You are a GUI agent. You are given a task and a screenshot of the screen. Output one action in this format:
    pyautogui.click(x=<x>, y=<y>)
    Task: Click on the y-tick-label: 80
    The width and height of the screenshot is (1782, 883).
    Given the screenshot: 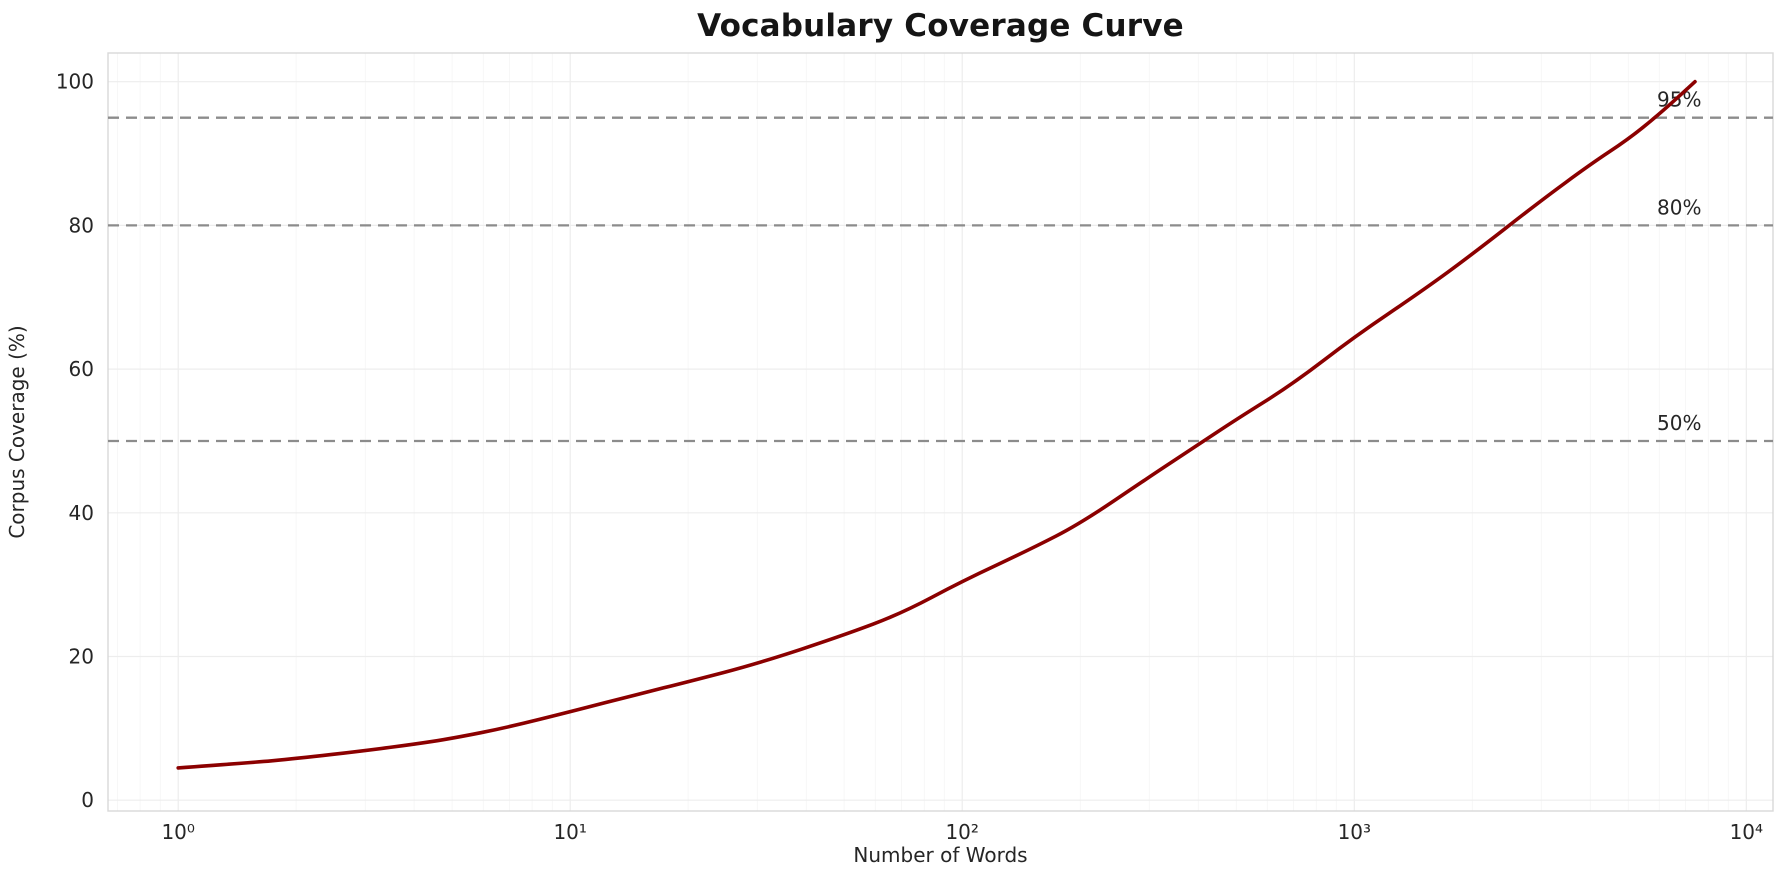 What is the action you would take?
    pyautogui.click(x=81, y=225)
    